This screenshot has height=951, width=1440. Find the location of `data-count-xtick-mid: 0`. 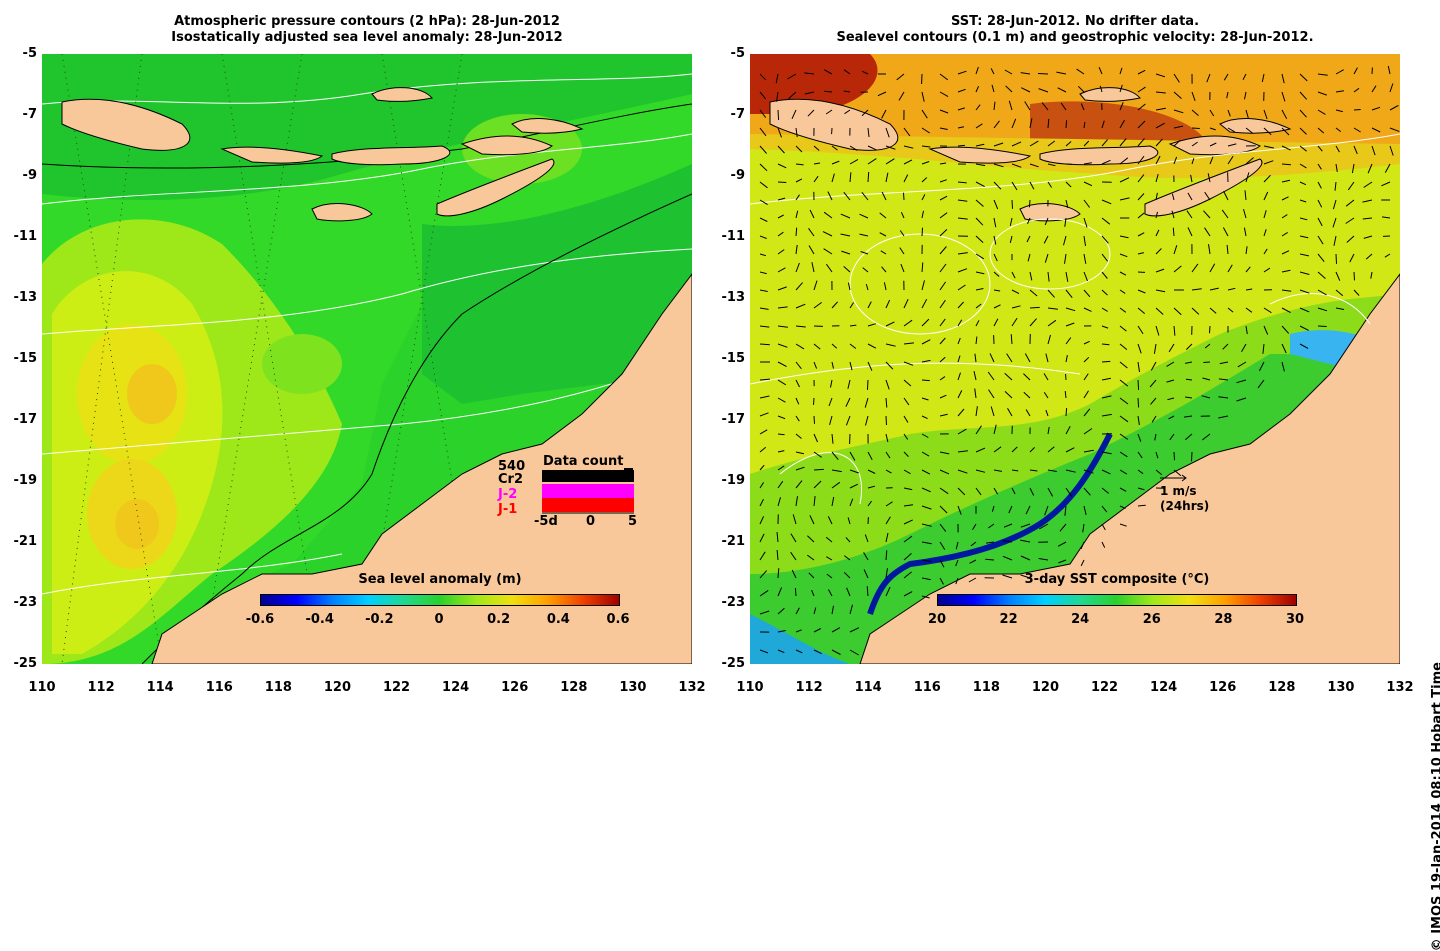

data-count-xtick-mid: 0 is located at coordinates (590, 521).